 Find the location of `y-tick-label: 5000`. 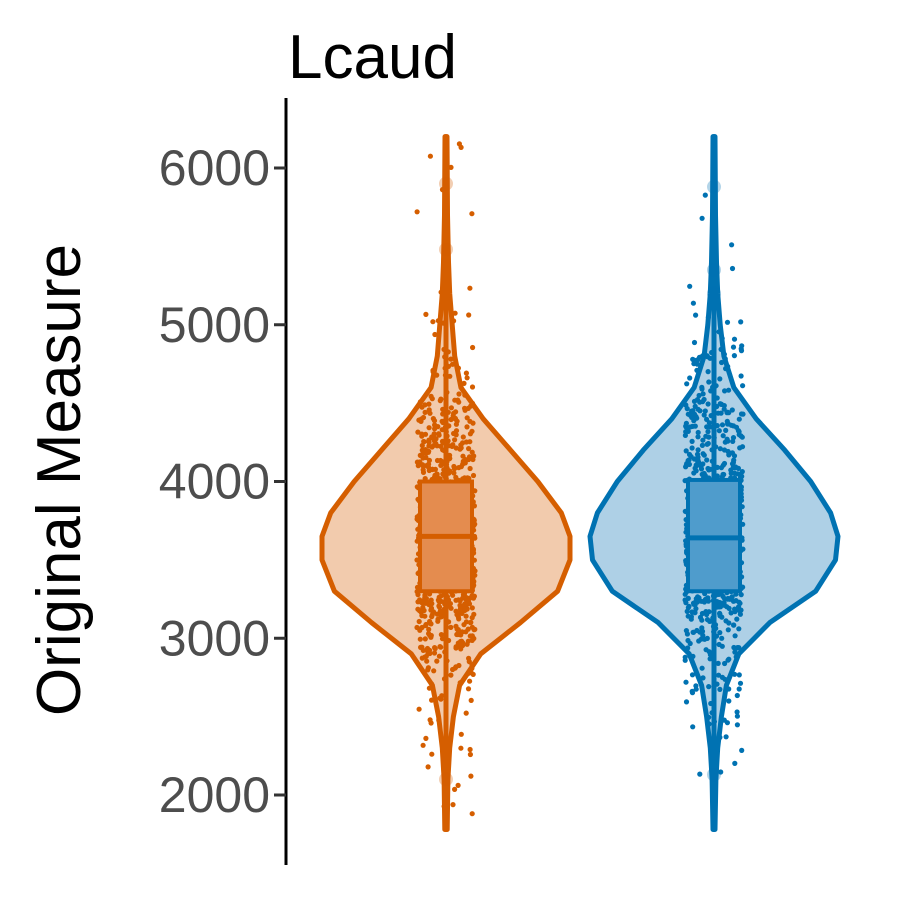

y-tick-label: 5000 is located at coordinates (214, 325).